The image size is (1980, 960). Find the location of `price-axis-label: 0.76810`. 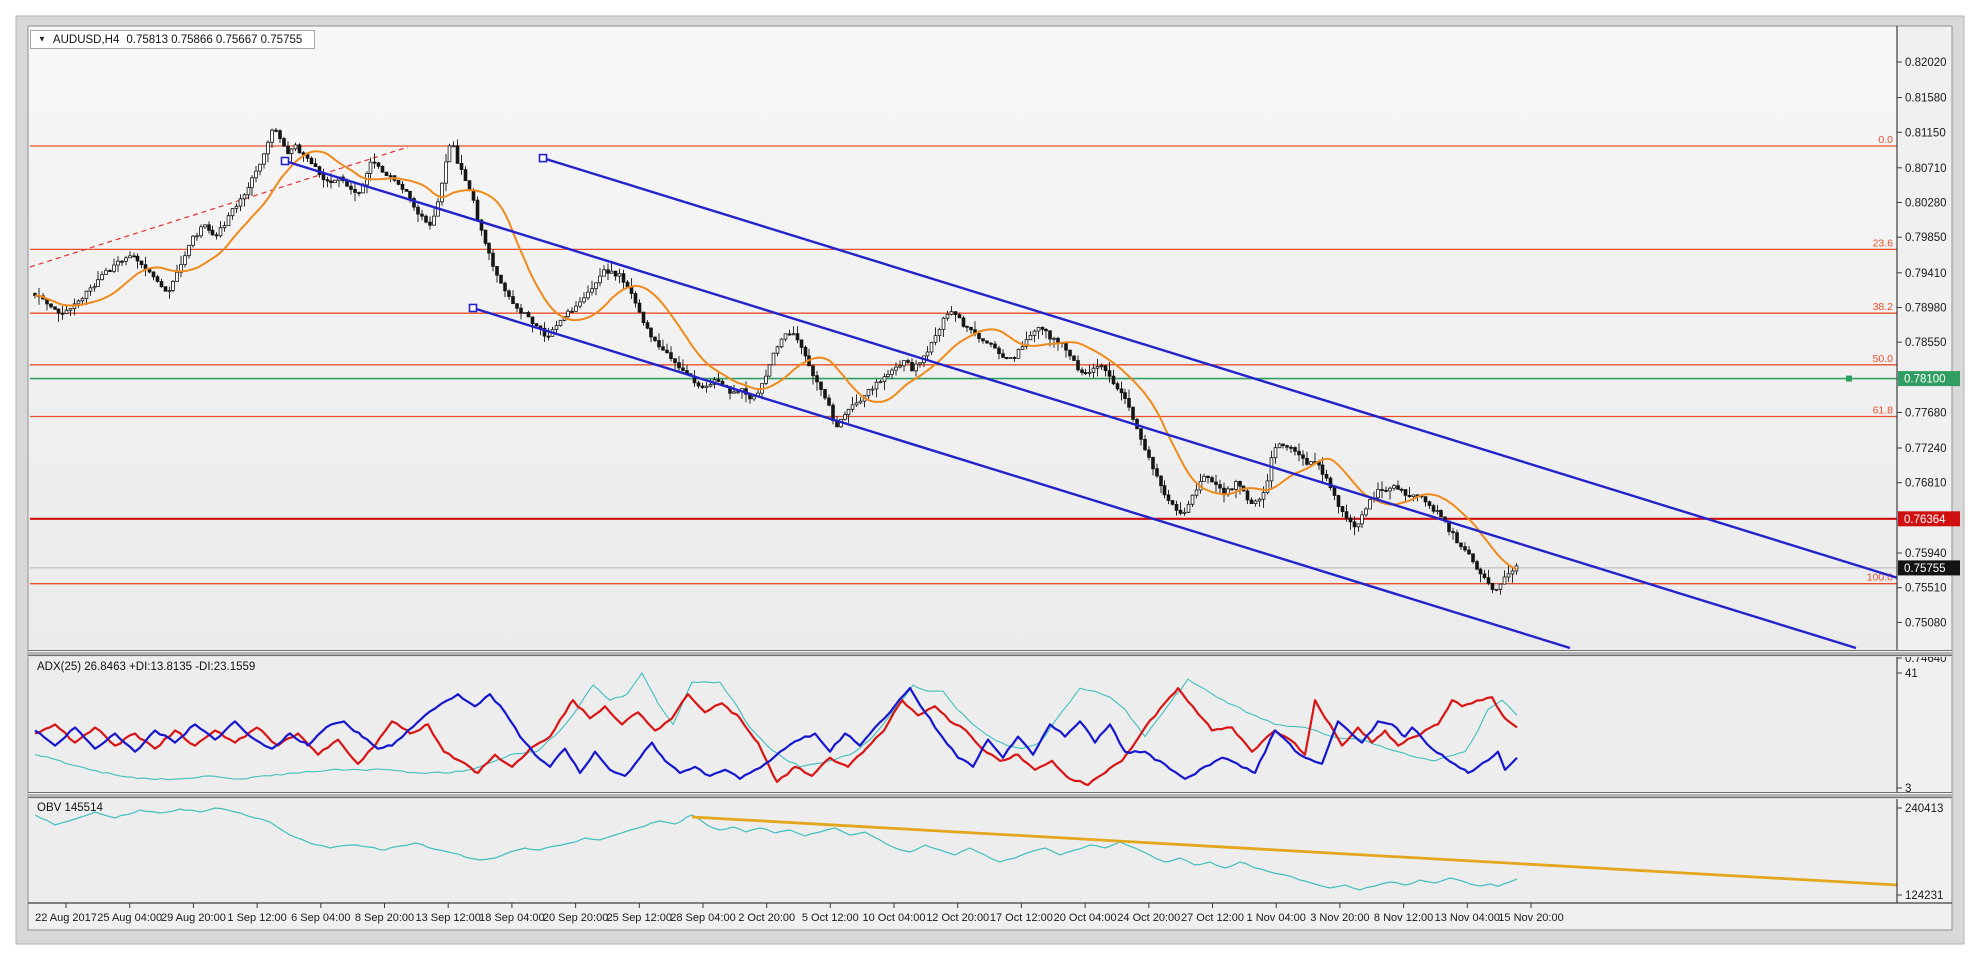

price-axis-label: 0.76810 is located at coordinates (1926, 484).